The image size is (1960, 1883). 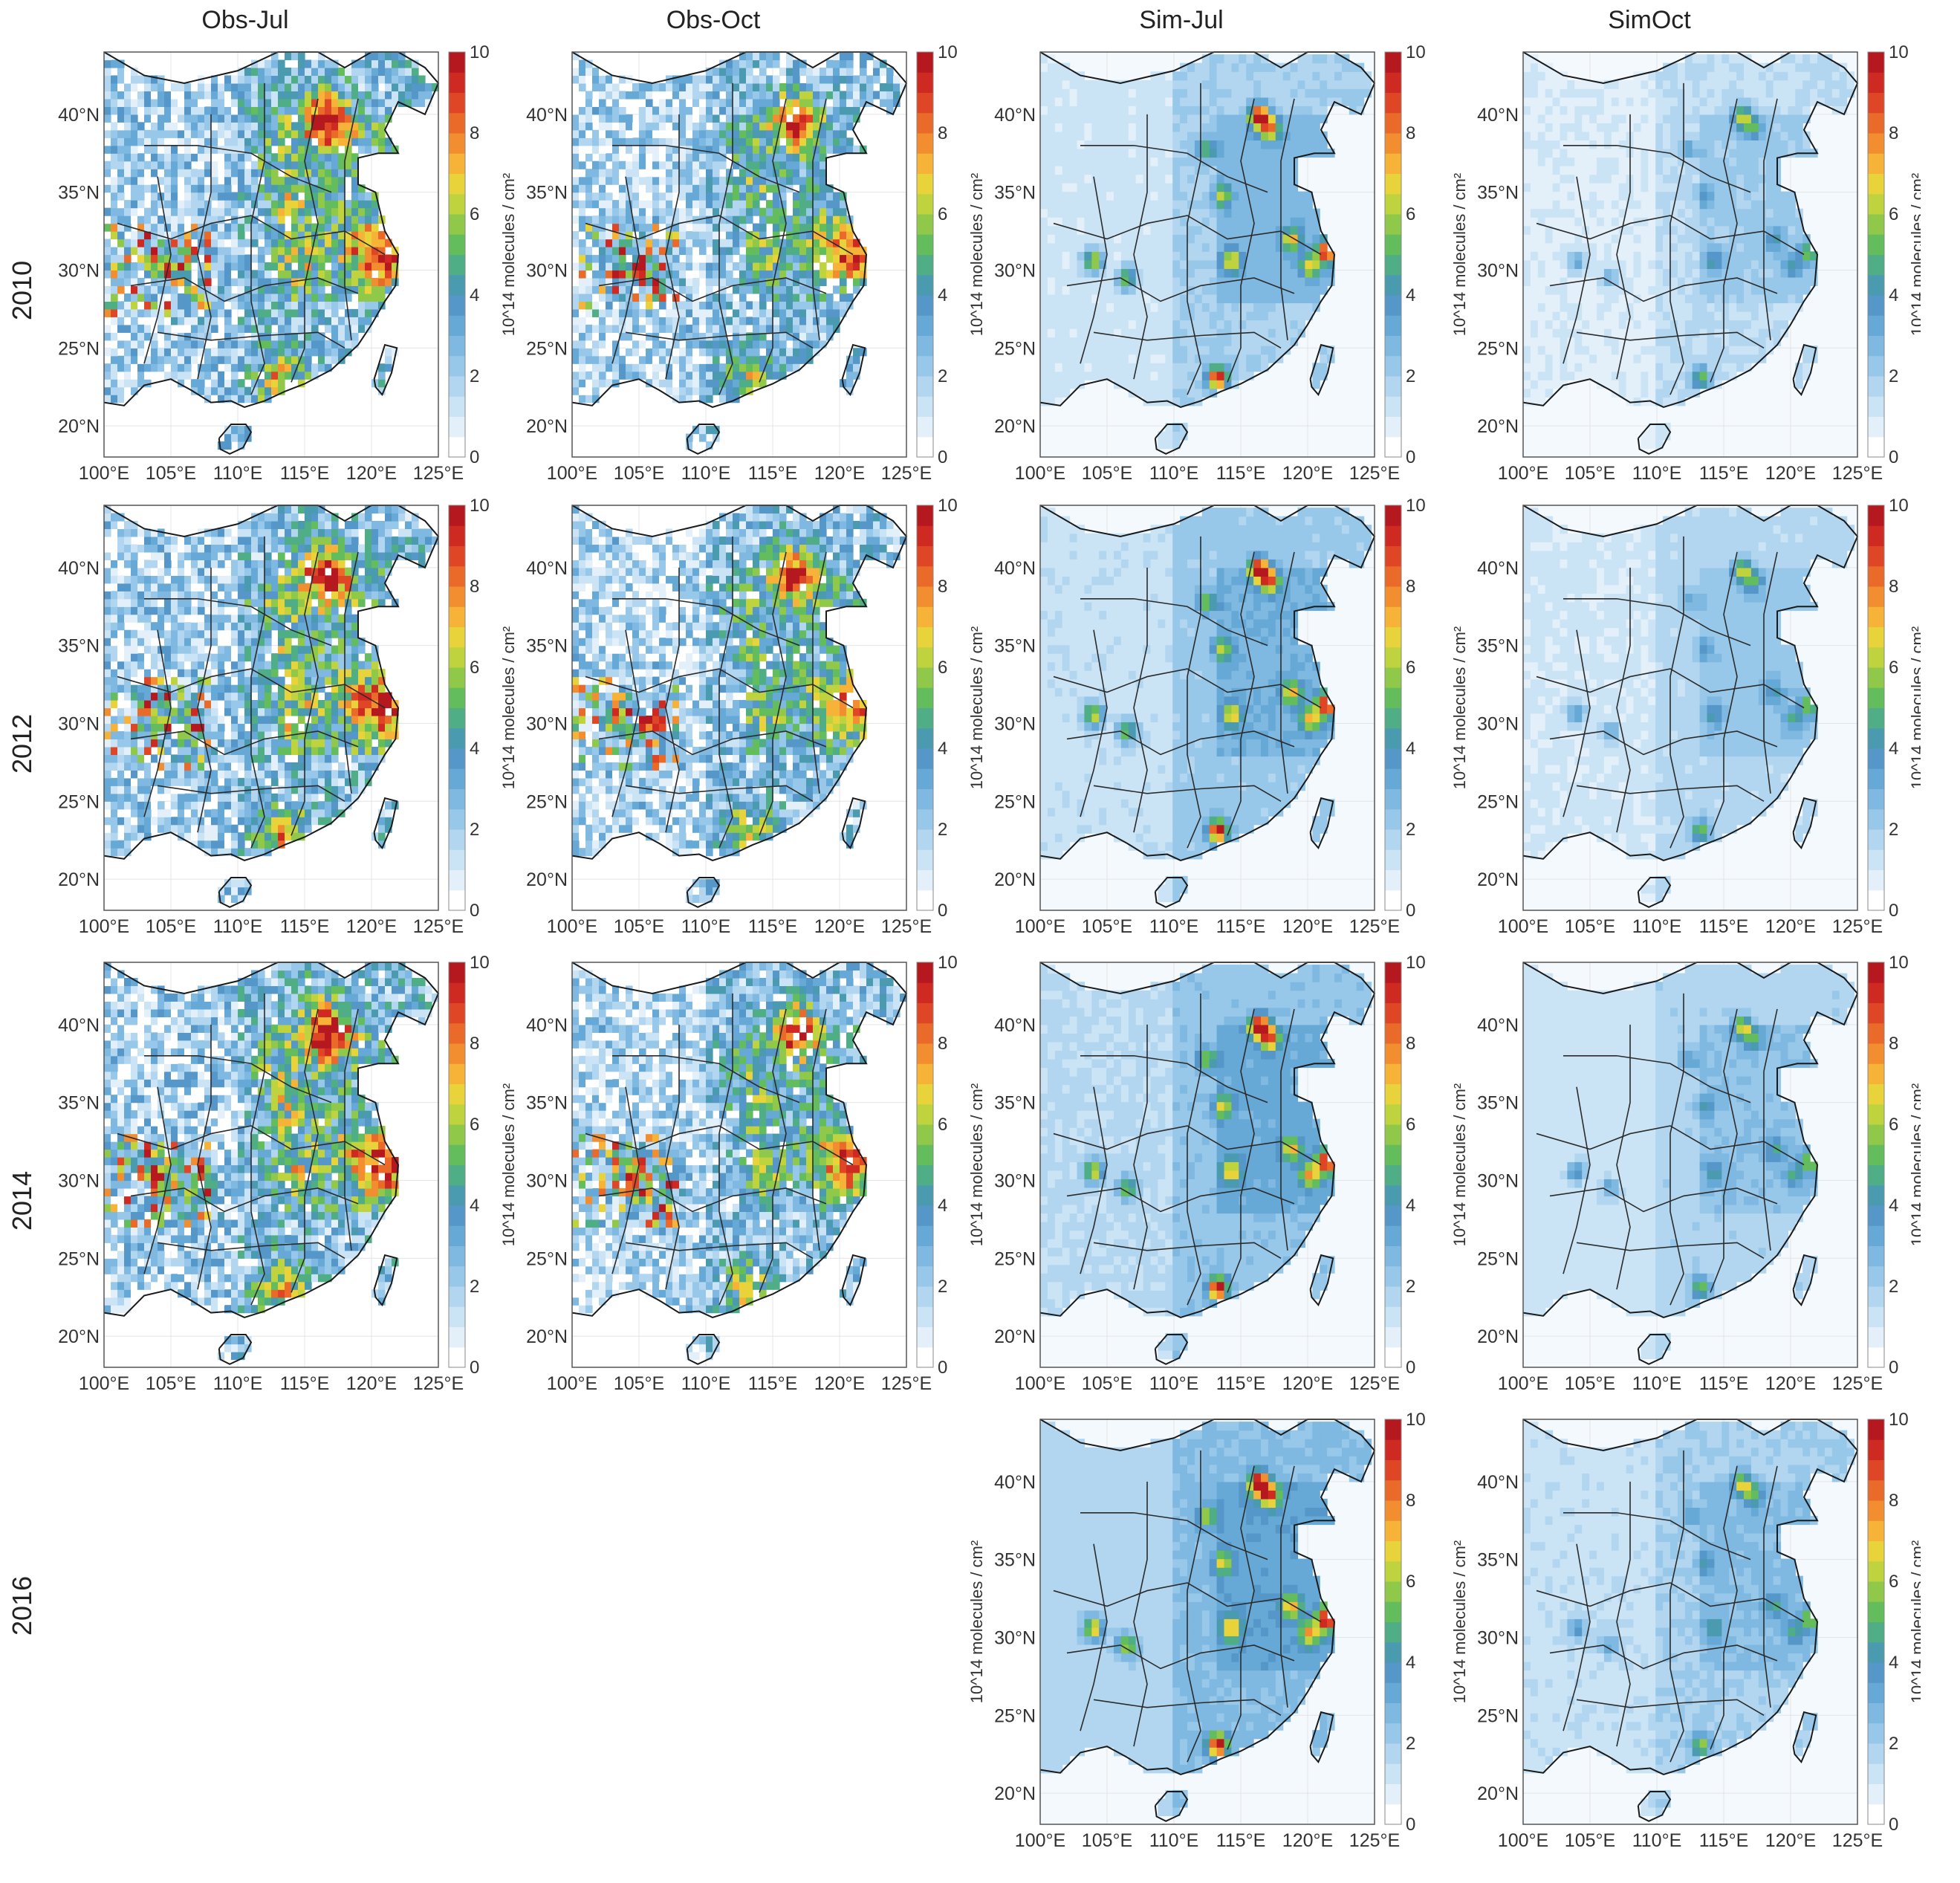 What do you see at coordinates (1654, 439) in the screenshot?
I see `hainan-outline` at bounding box center [1654, 439].